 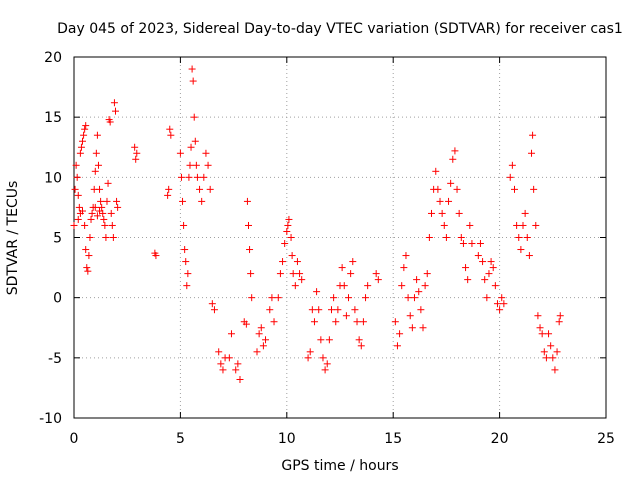 I want to click on y-tick-label: 15, so click(x=53, y=118).